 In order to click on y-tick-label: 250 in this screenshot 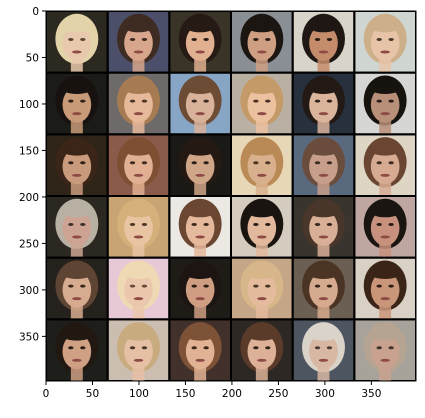, I will do `click(29, 244)`.